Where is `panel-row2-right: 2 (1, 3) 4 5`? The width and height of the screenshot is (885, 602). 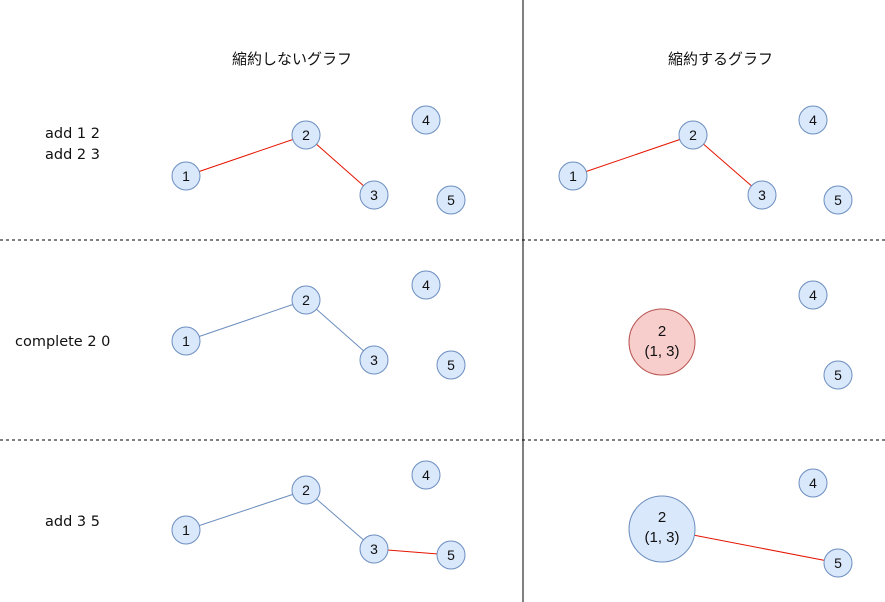 panel-row2-right: 2 (1, 3) 4 5 is located at coordinates (740, 335).